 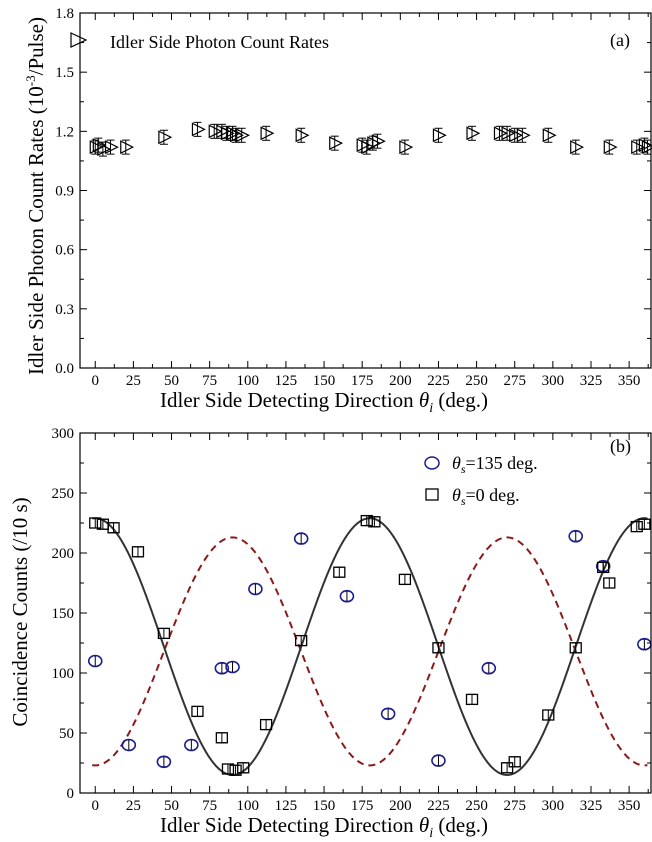 What do you see at coordinates (432, 494) in the screenshot?
I see `legend-square-marker` at bounding box center [432, 494].